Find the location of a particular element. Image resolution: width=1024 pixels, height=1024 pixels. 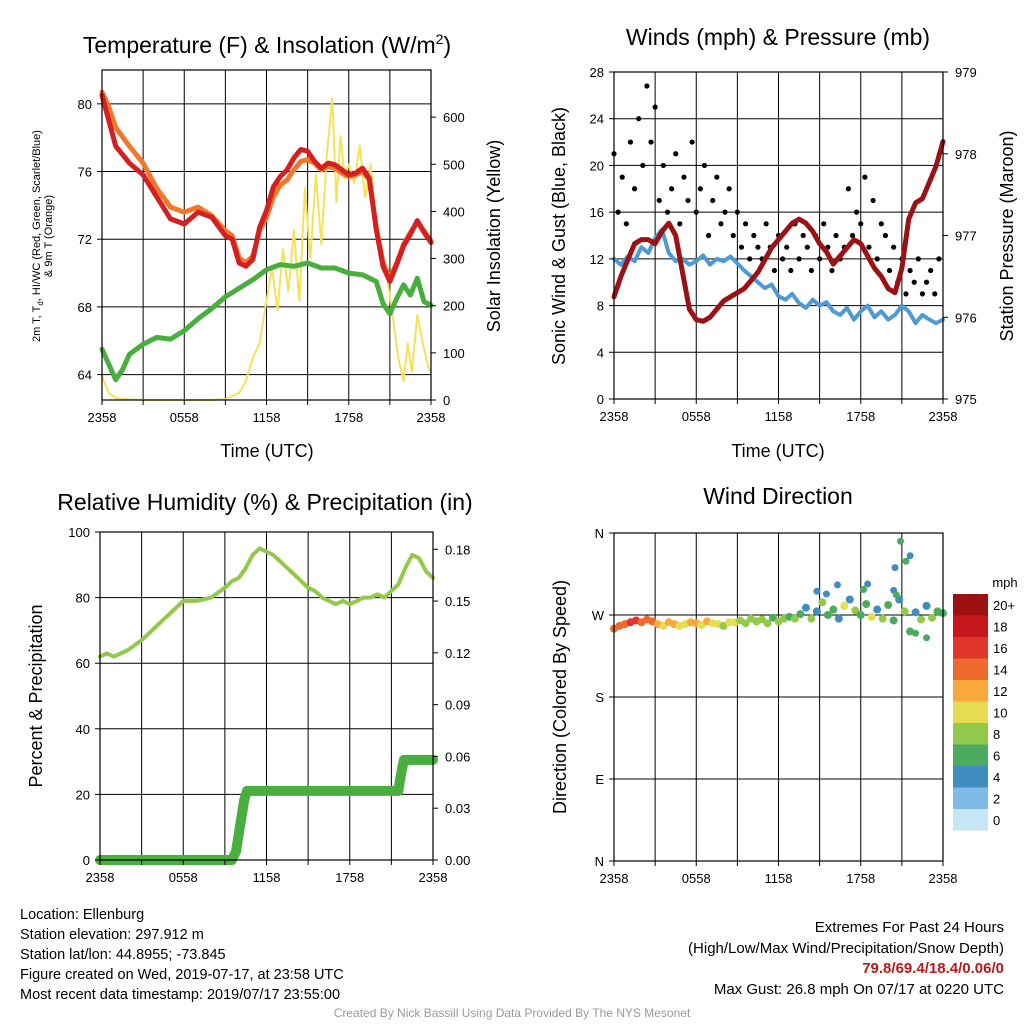

direction-title: Wind Direction is located at coordinates (778, 496).